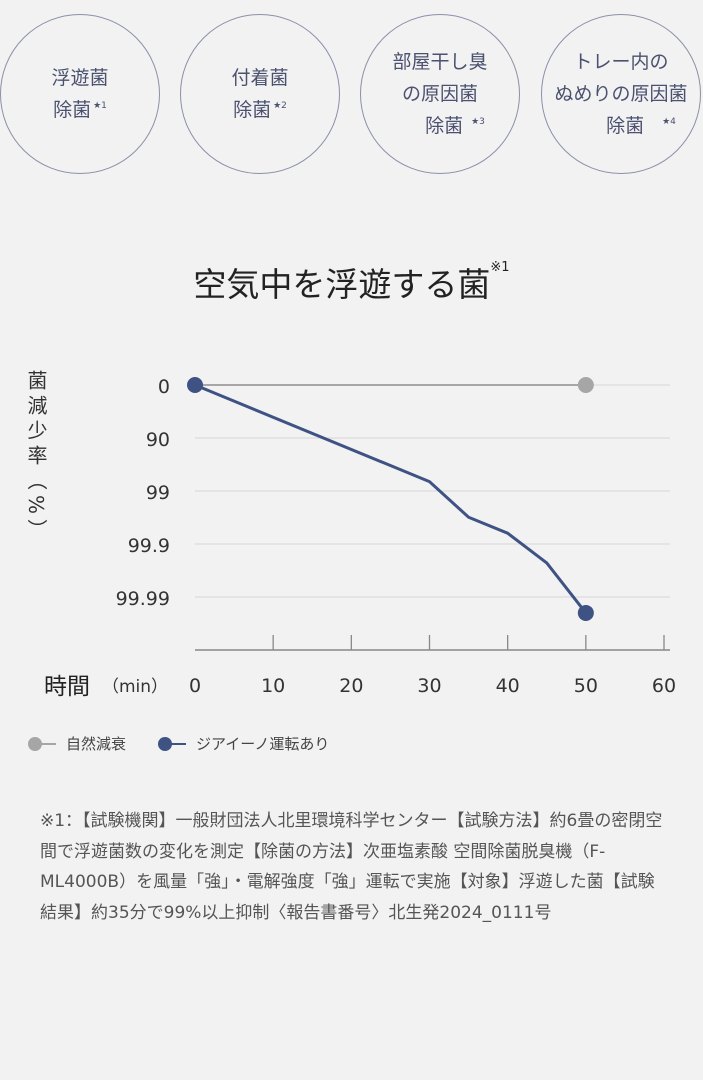  What do you see at coordinates (273, 686) in the screenshot?
I see `x-tick-label: 10` at bounding box center [273, 686].